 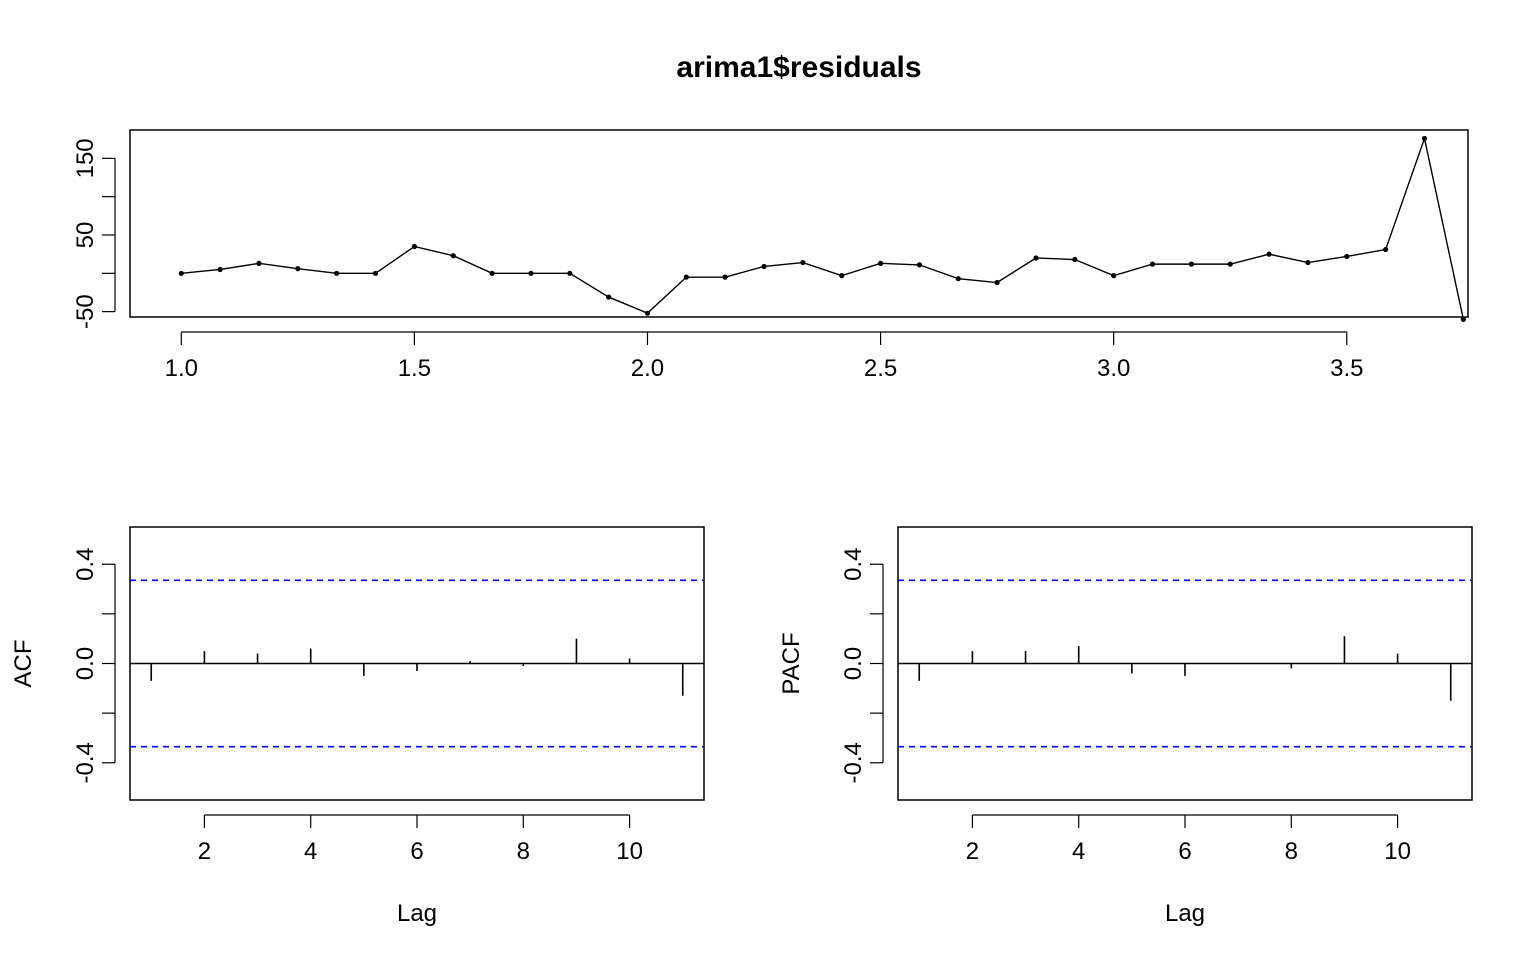 I want to click on y-tick-label: 50, so click(x=85, y=235).